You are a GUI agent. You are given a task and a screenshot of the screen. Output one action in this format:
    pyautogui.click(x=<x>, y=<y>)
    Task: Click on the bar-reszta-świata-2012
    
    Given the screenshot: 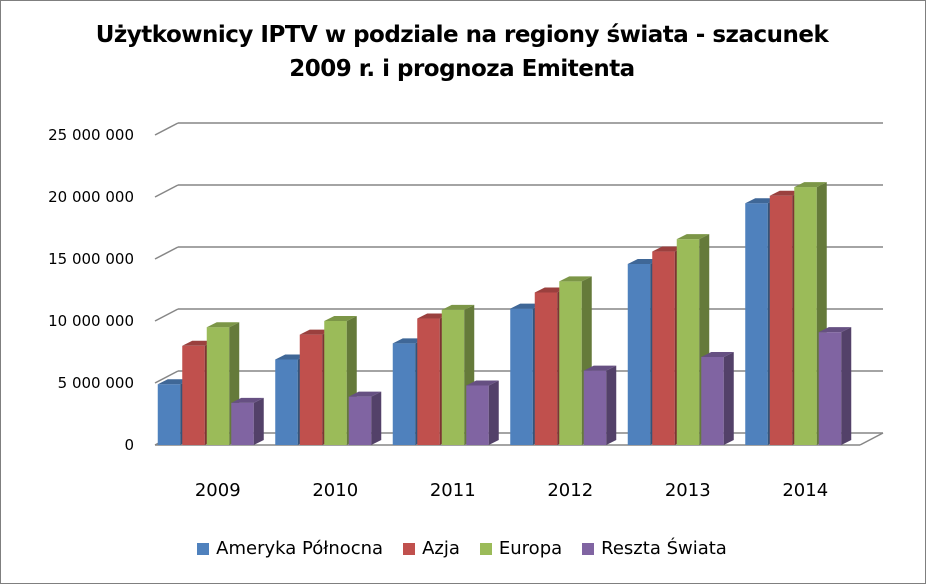 What is the action you would take?
    pyautogui.click(x=600, y=405)
    